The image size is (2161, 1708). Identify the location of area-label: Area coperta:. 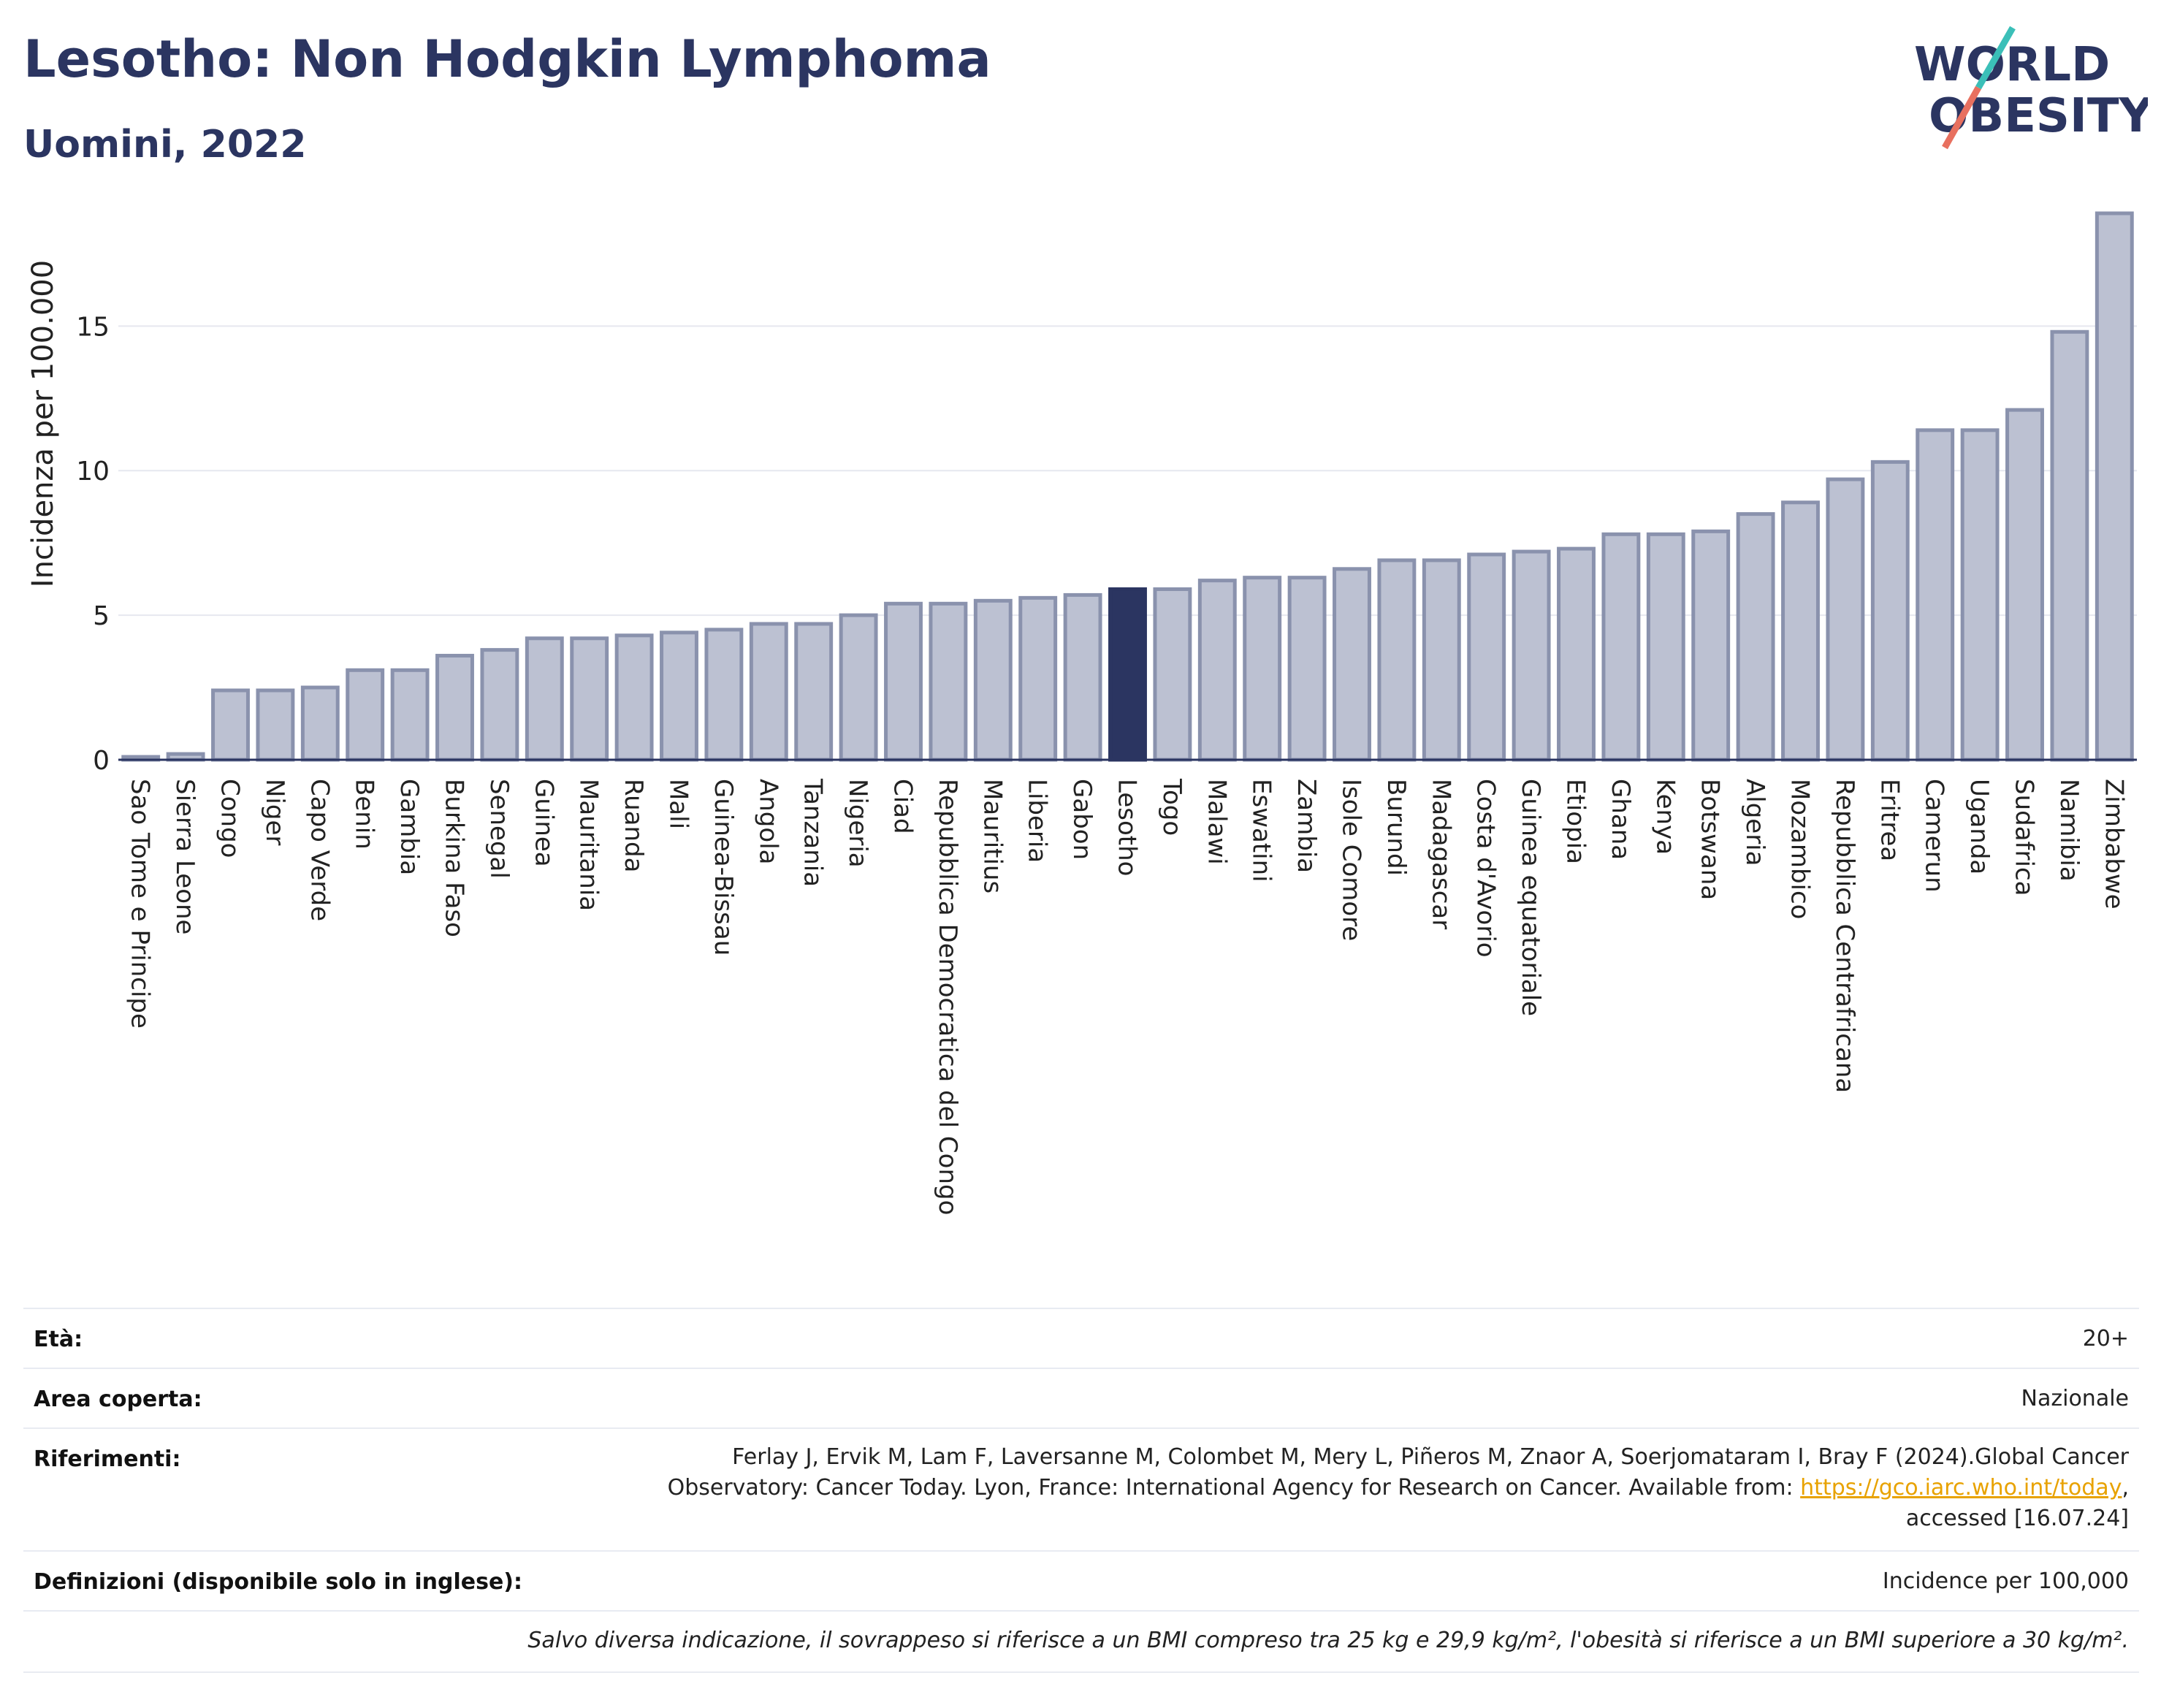
(118, 1399).